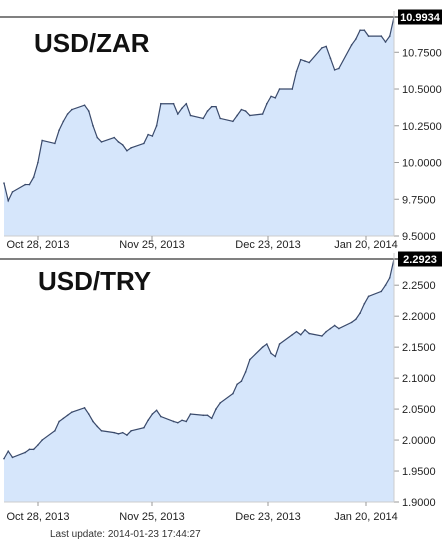 Image resolution: width=446 pixels, height=546 pixels. Describe the element at coordinates (419, 286) in the screenshot. I see `try-y-tick-label: 2.2500` at that location.